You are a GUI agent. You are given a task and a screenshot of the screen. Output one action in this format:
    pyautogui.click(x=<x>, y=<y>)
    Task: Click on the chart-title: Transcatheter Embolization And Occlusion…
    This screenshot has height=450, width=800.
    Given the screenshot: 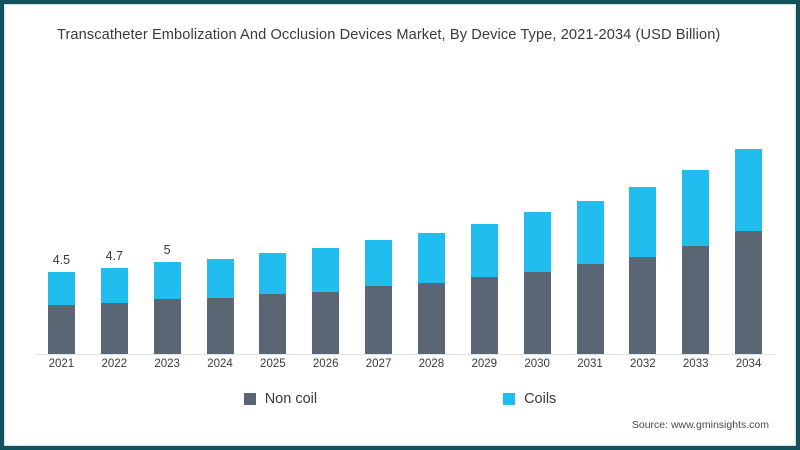 What is the action you would take?
    pyautogui.click(x=389, y=35)
    